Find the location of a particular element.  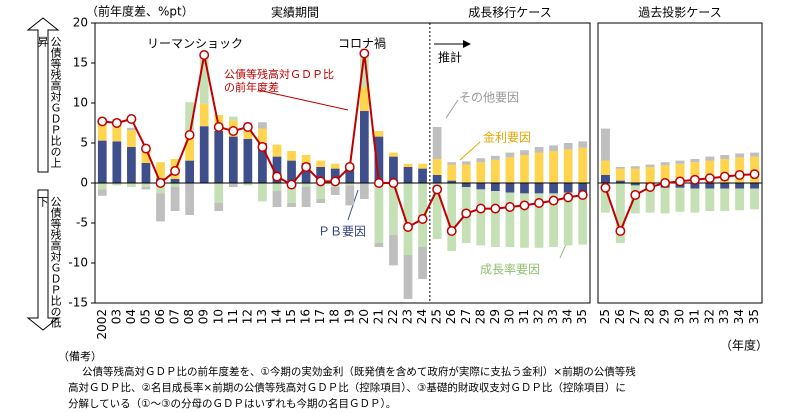

section-title: 実績期間 is located at coordinates (295, 12).